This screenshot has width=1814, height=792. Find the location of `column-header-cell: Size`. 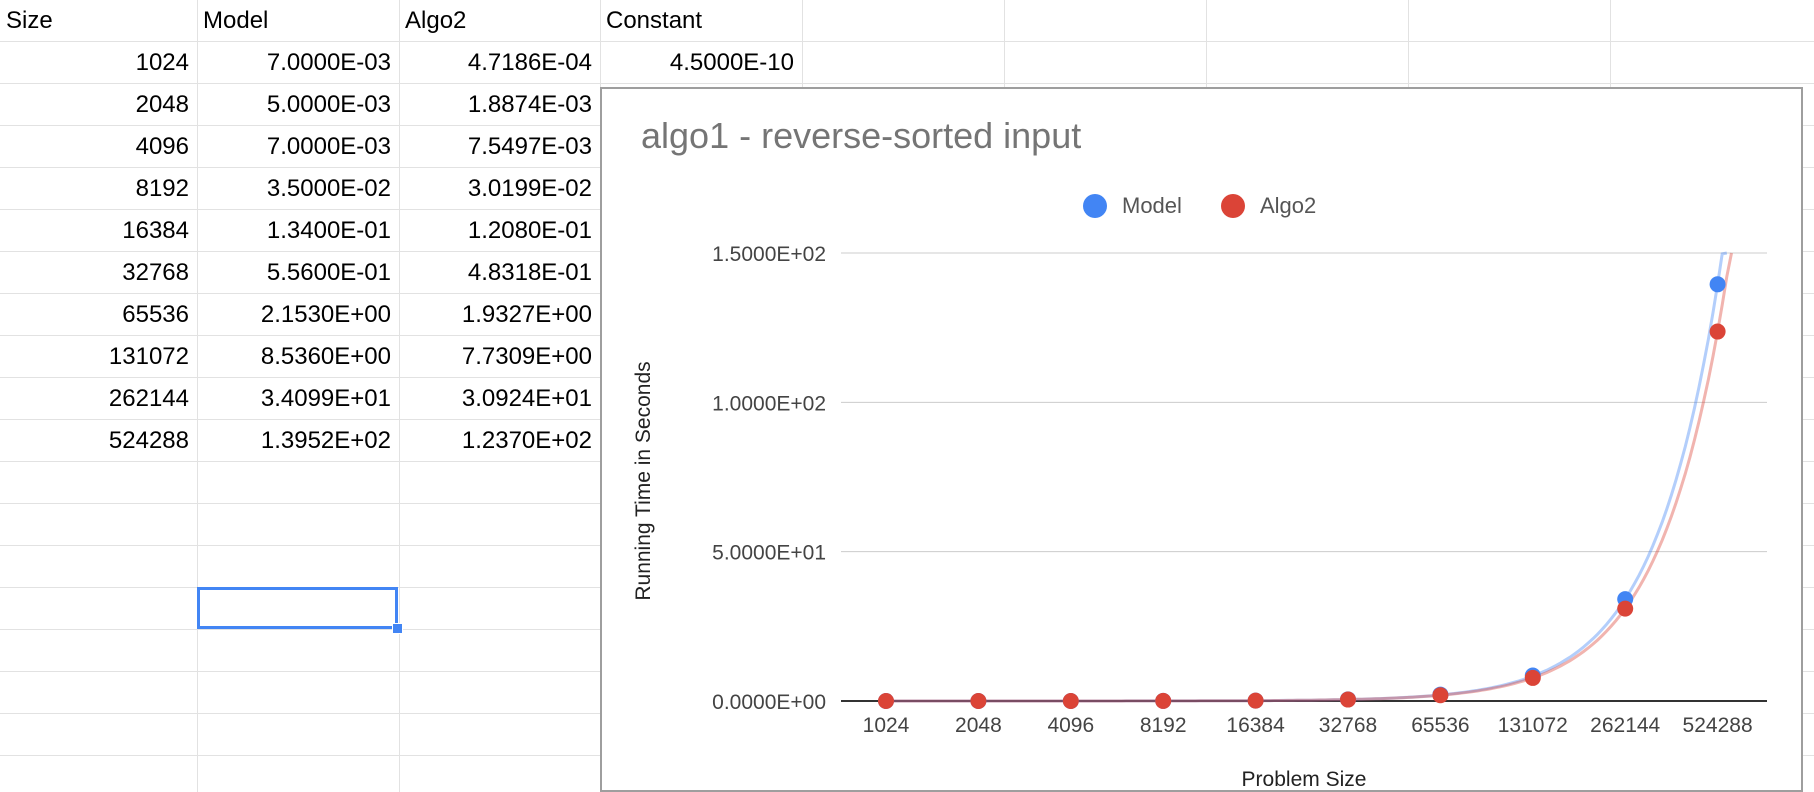

column-header-cell: Size is located at coordinates (29, 20).